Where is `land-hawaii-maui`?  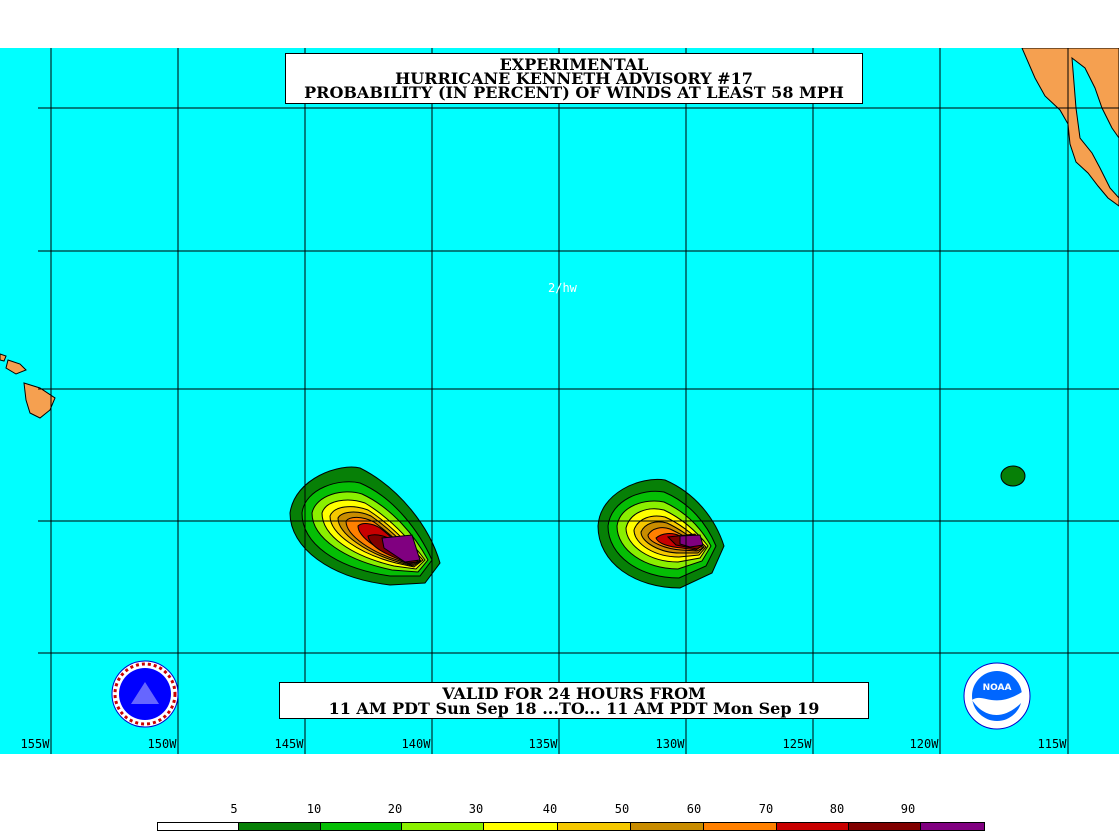
land-hawaii-maui is located at coordinates (16, 367).